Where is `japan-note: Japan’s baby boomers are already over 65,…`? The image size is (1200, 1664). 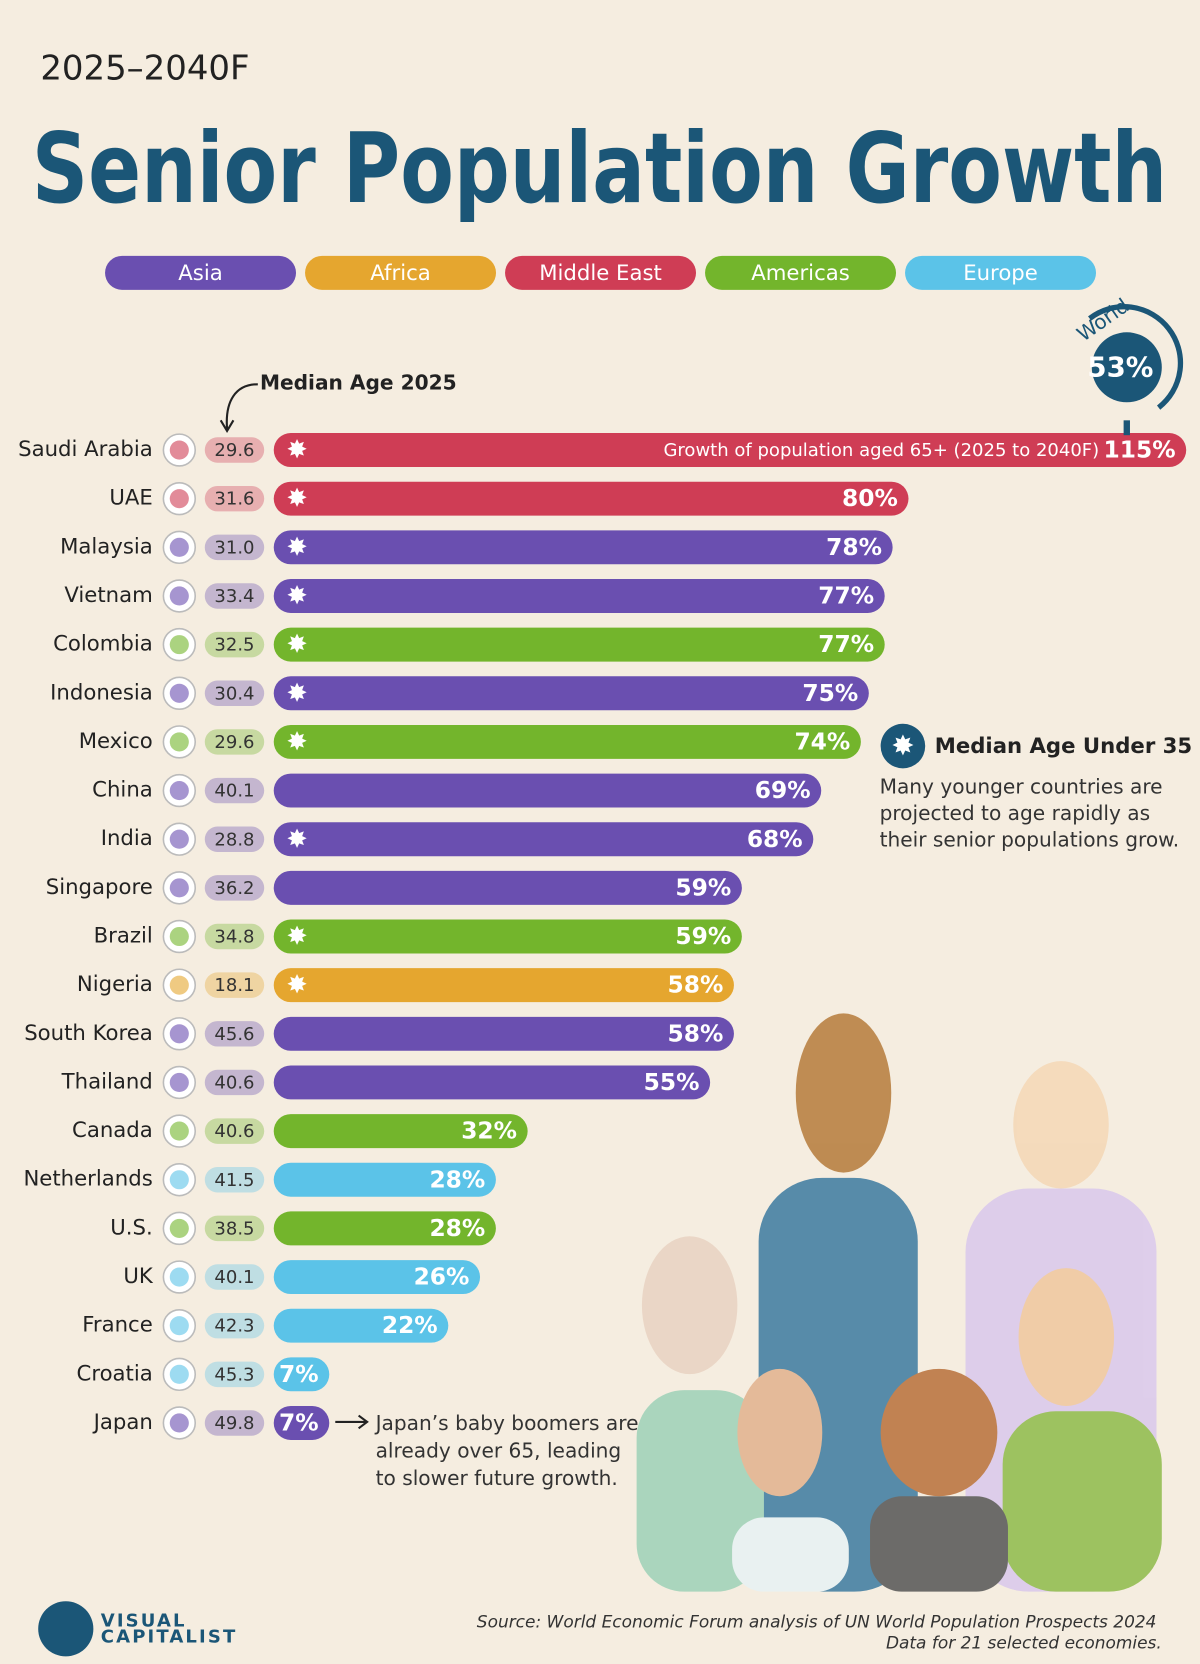
japan-note: Japan’s baby boomers are already over 65,… is located at coordinates (506, 1450).